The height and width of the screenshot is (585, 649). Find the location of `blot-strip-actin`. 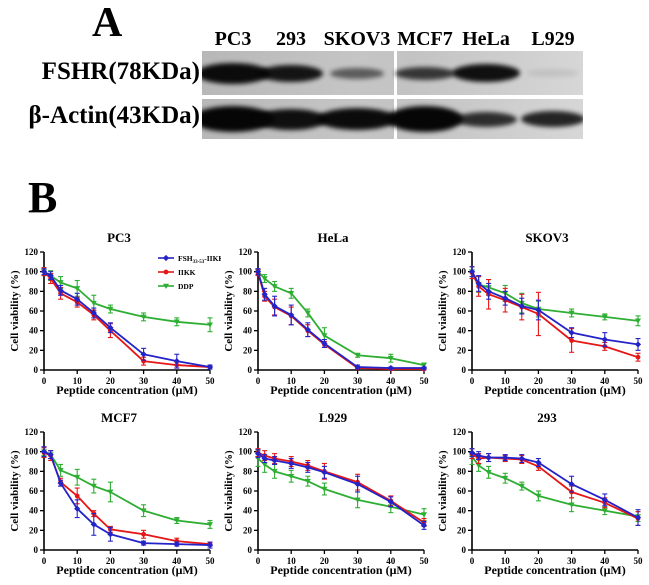

blot-strip-actin is located at coordinates (392, 119).